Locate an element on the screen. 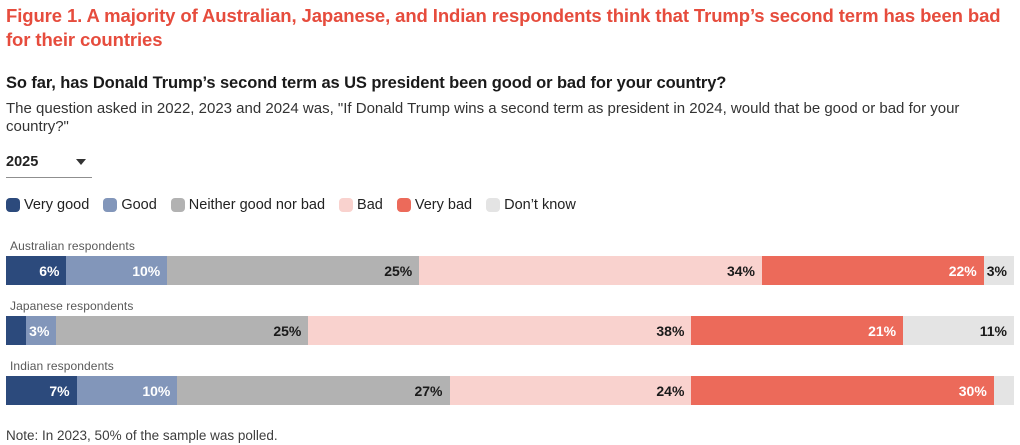  legend-item: Very bad is located at coordinates (434, 205).